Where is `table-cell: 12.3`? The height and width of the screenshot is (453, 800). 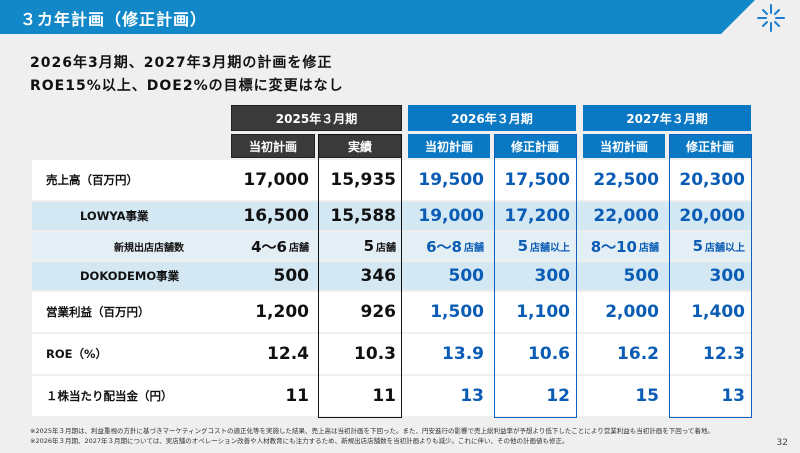
table-cell: 12.3 is located at coordinates (710, 354).